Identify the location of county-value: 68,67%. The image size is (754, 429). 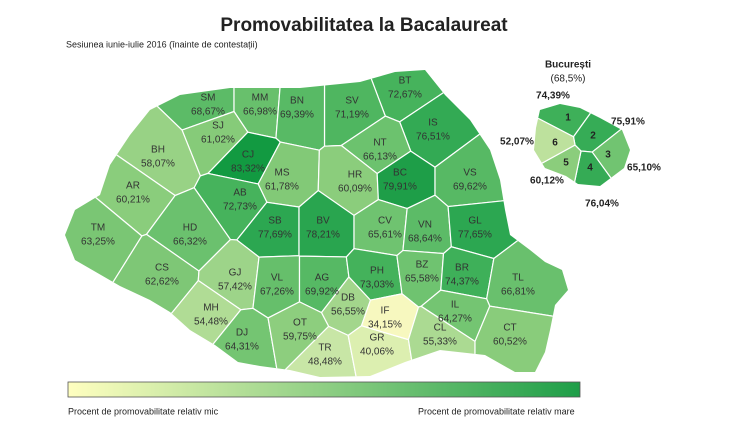
(208, 112).